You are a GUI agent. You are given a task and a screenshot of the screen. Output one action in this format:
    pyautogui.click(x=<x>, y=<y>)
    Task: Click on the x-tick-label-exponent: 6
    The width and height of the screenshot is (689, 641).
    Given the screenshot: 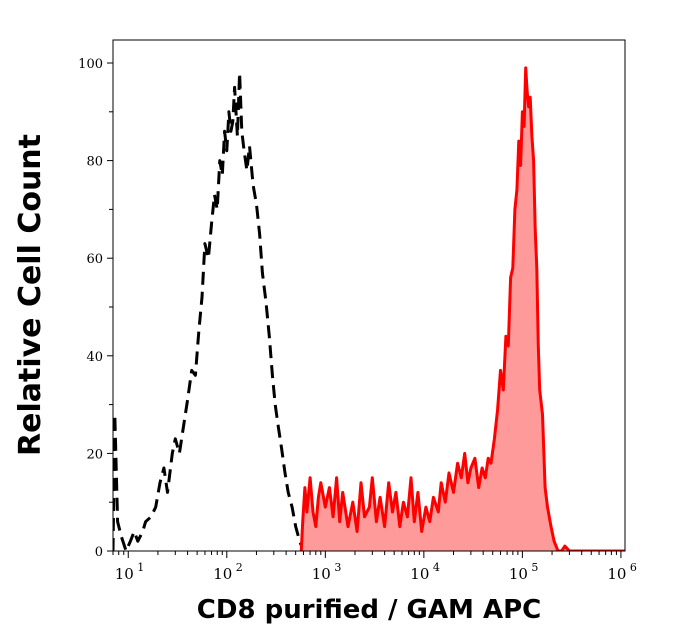 What is the action you would take?
    pyautogui.click(x=633, y=567)
    